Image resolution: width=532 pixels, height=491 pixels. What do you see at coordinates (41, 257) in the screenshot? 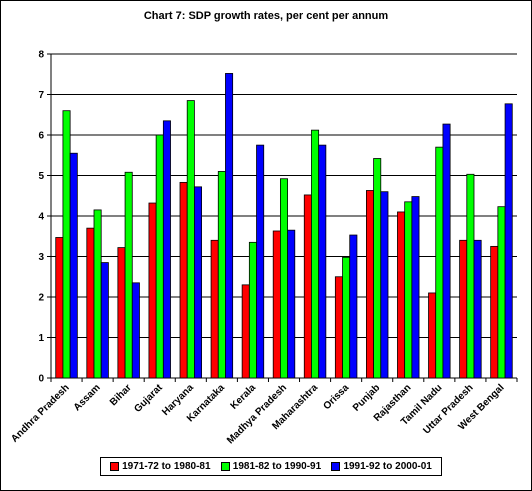
I see `y-tick-label: 3` at bounding box center [41, 257].